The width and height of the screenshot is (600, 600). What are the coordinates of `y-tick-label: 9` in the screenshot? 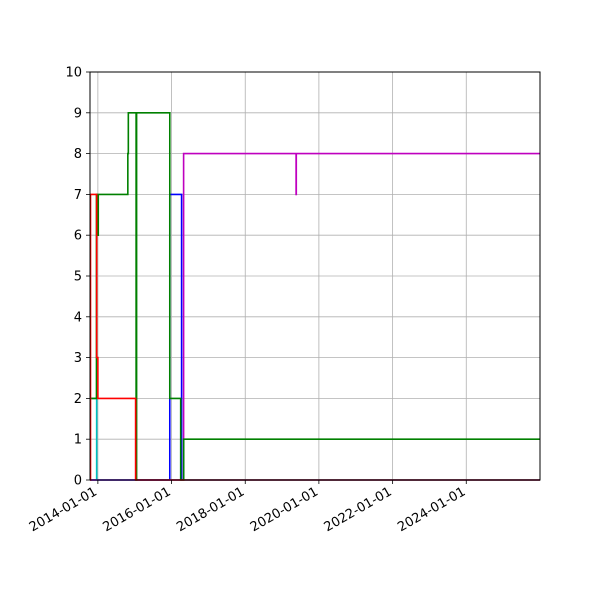 It's located at (78, 113).